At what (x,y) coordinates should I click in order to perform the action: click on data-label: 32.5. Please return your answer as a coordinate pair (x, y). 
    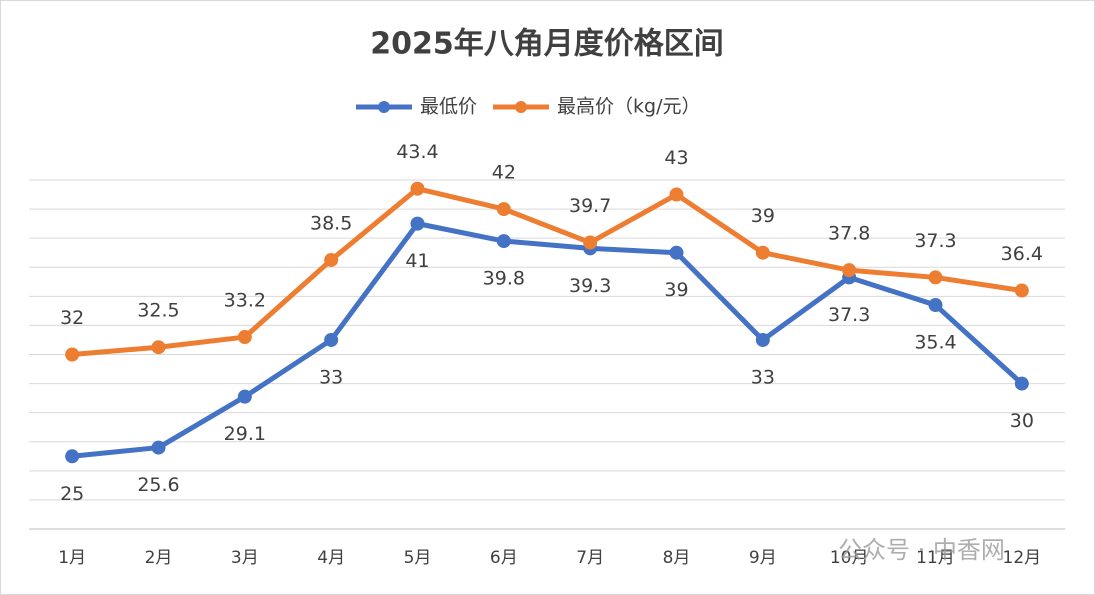
    Looking at the image, I should click on (158, 311).